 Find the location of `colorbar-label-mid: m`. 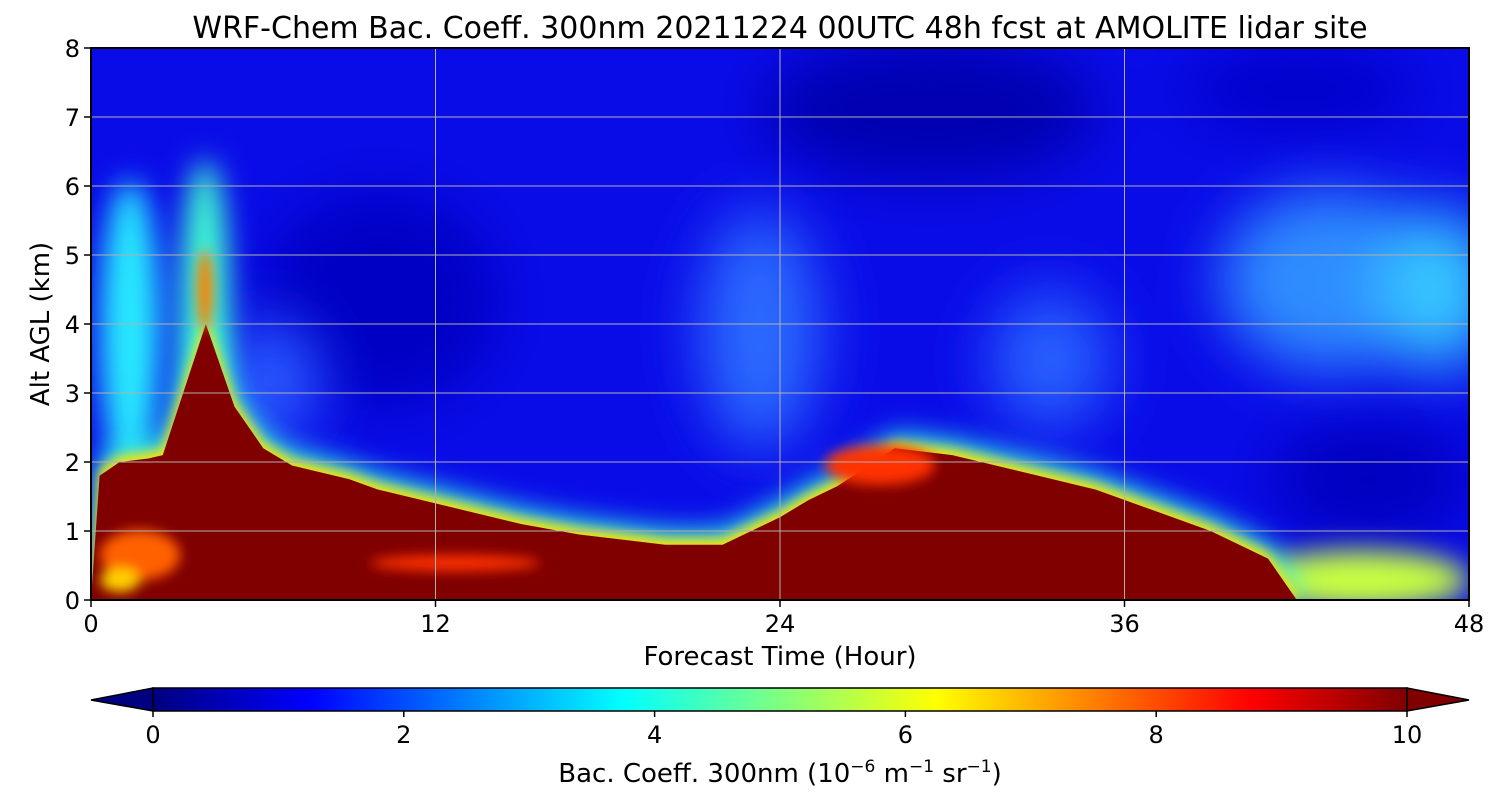

colorbar-label-mid: m is located at coordinates (892, 774).